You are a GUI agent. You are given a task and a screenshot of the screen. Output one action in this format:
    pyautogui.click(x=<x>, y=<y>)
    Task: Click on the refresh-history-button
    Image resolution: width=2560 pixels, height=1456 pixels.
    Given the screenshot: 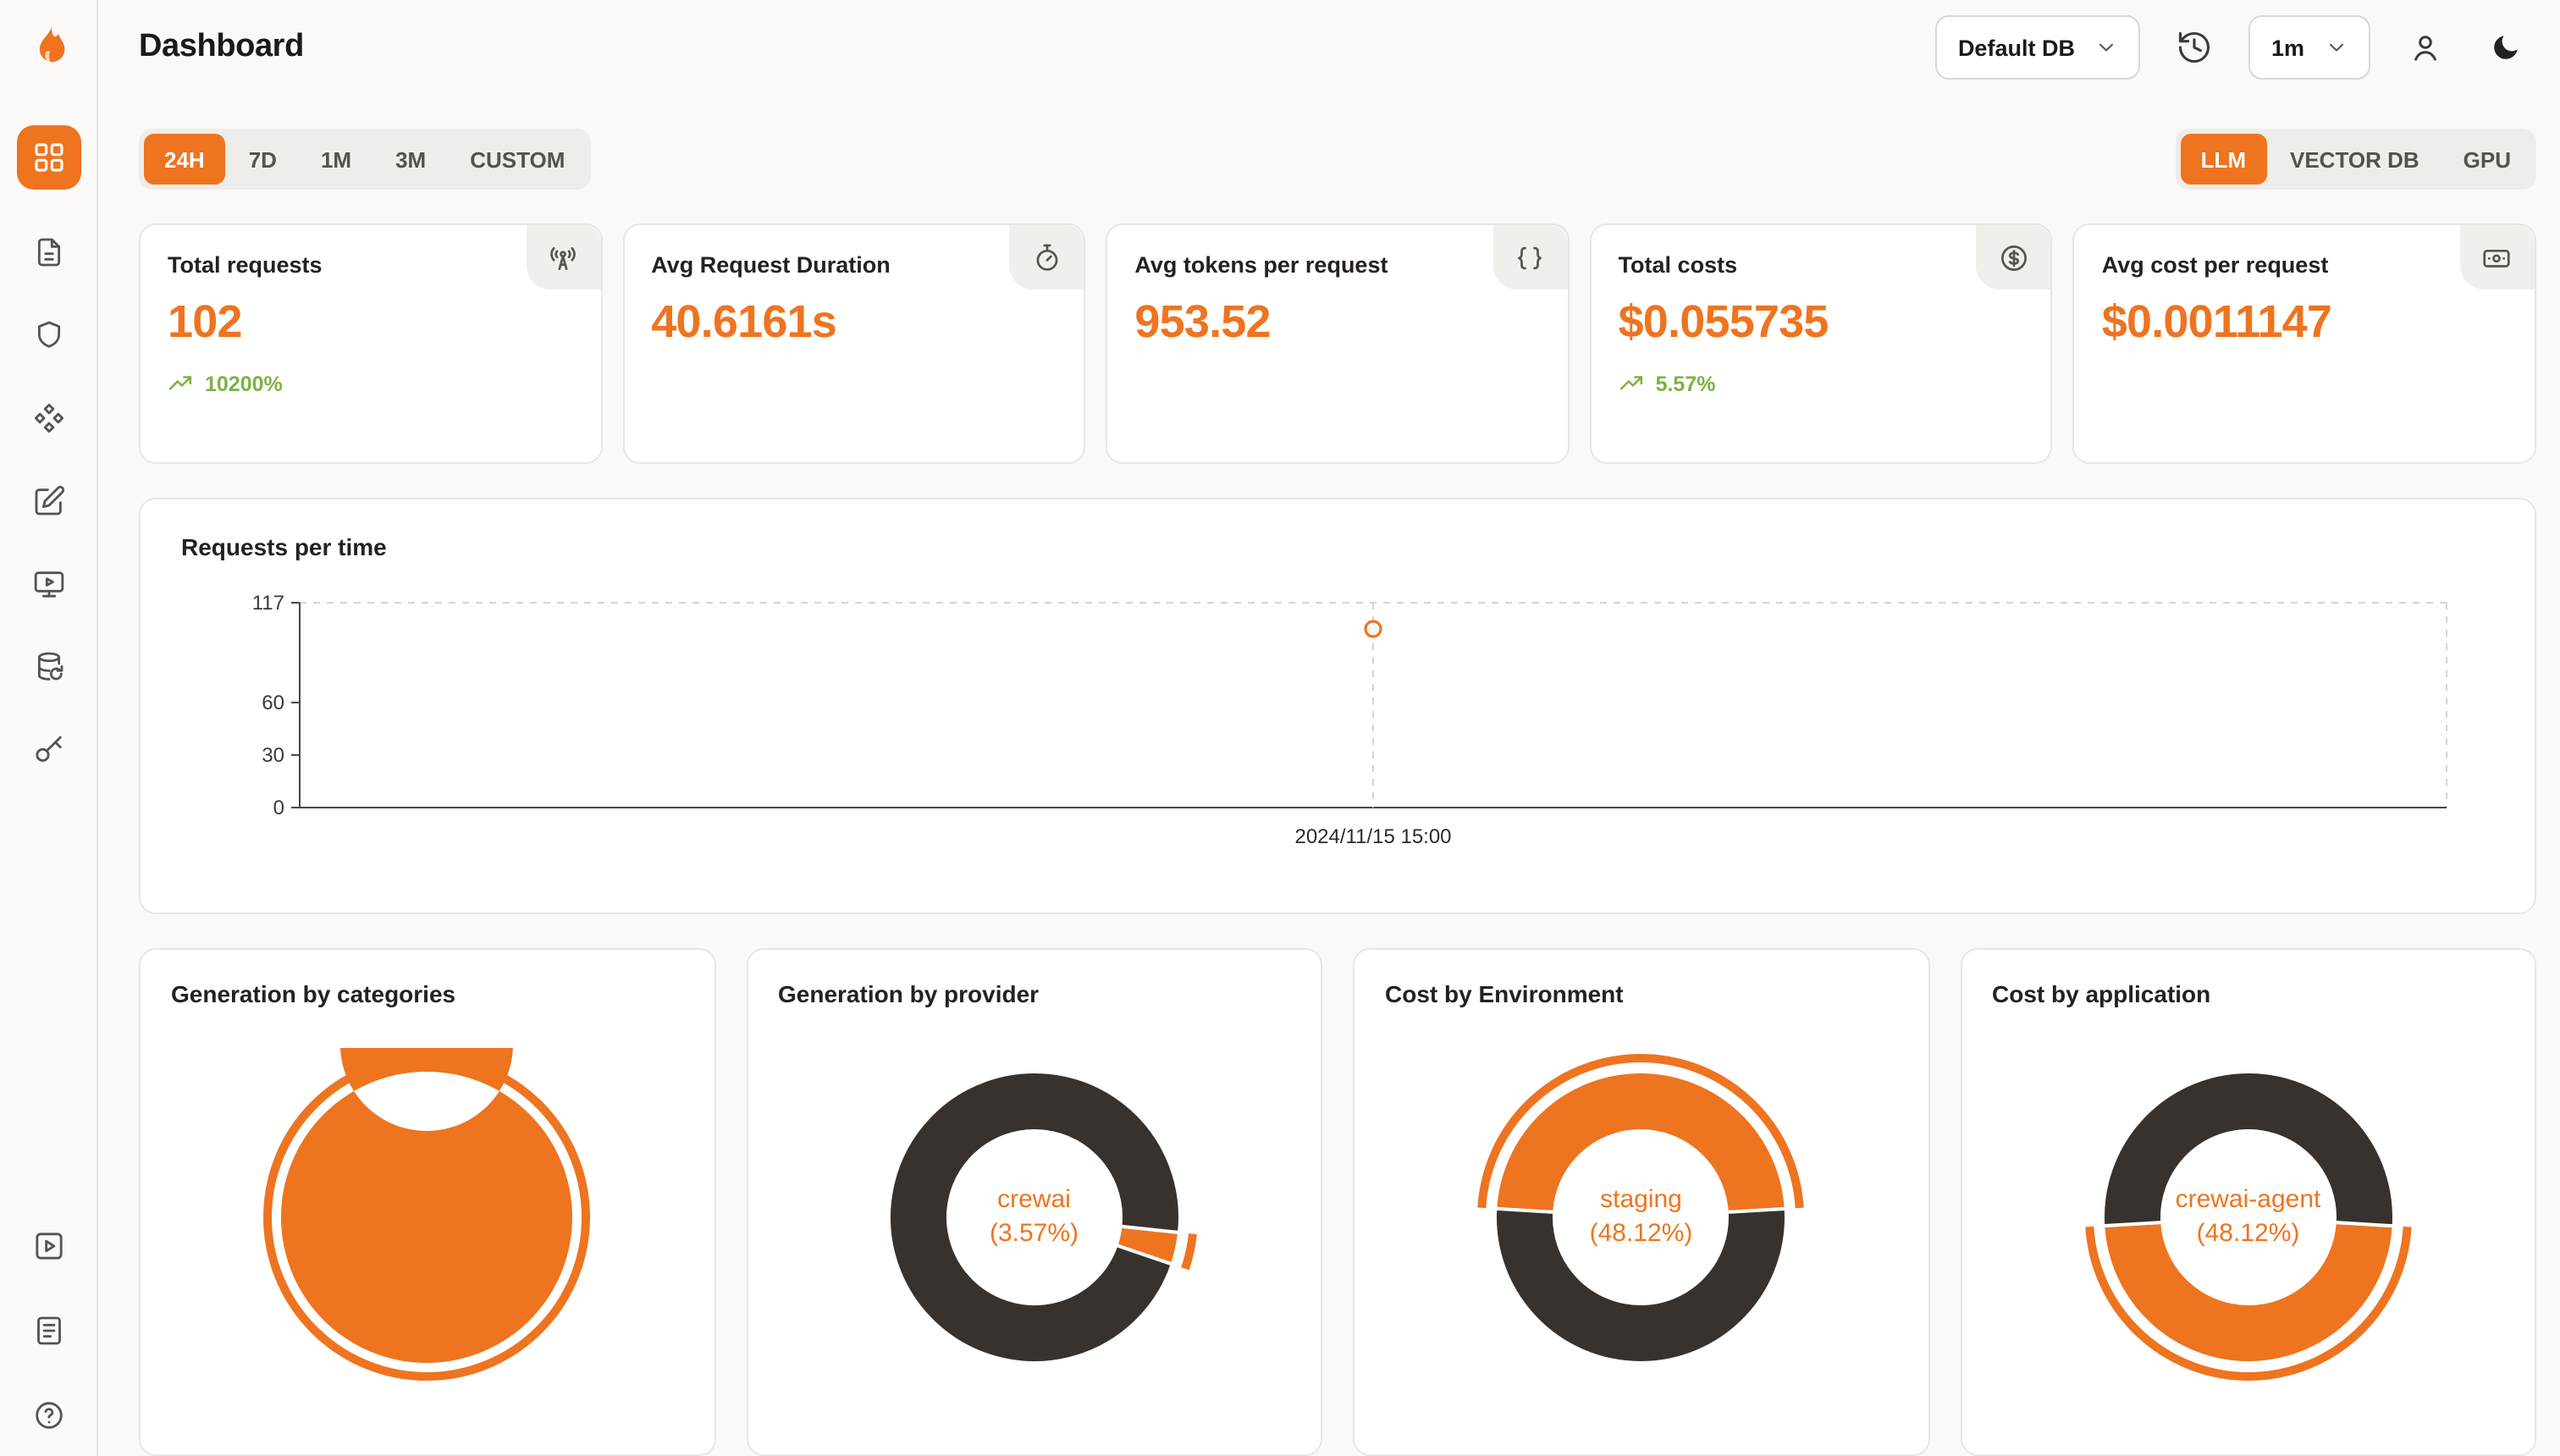 What is the action you would take?
    pyautogui.click(x=2195, y=47)
    